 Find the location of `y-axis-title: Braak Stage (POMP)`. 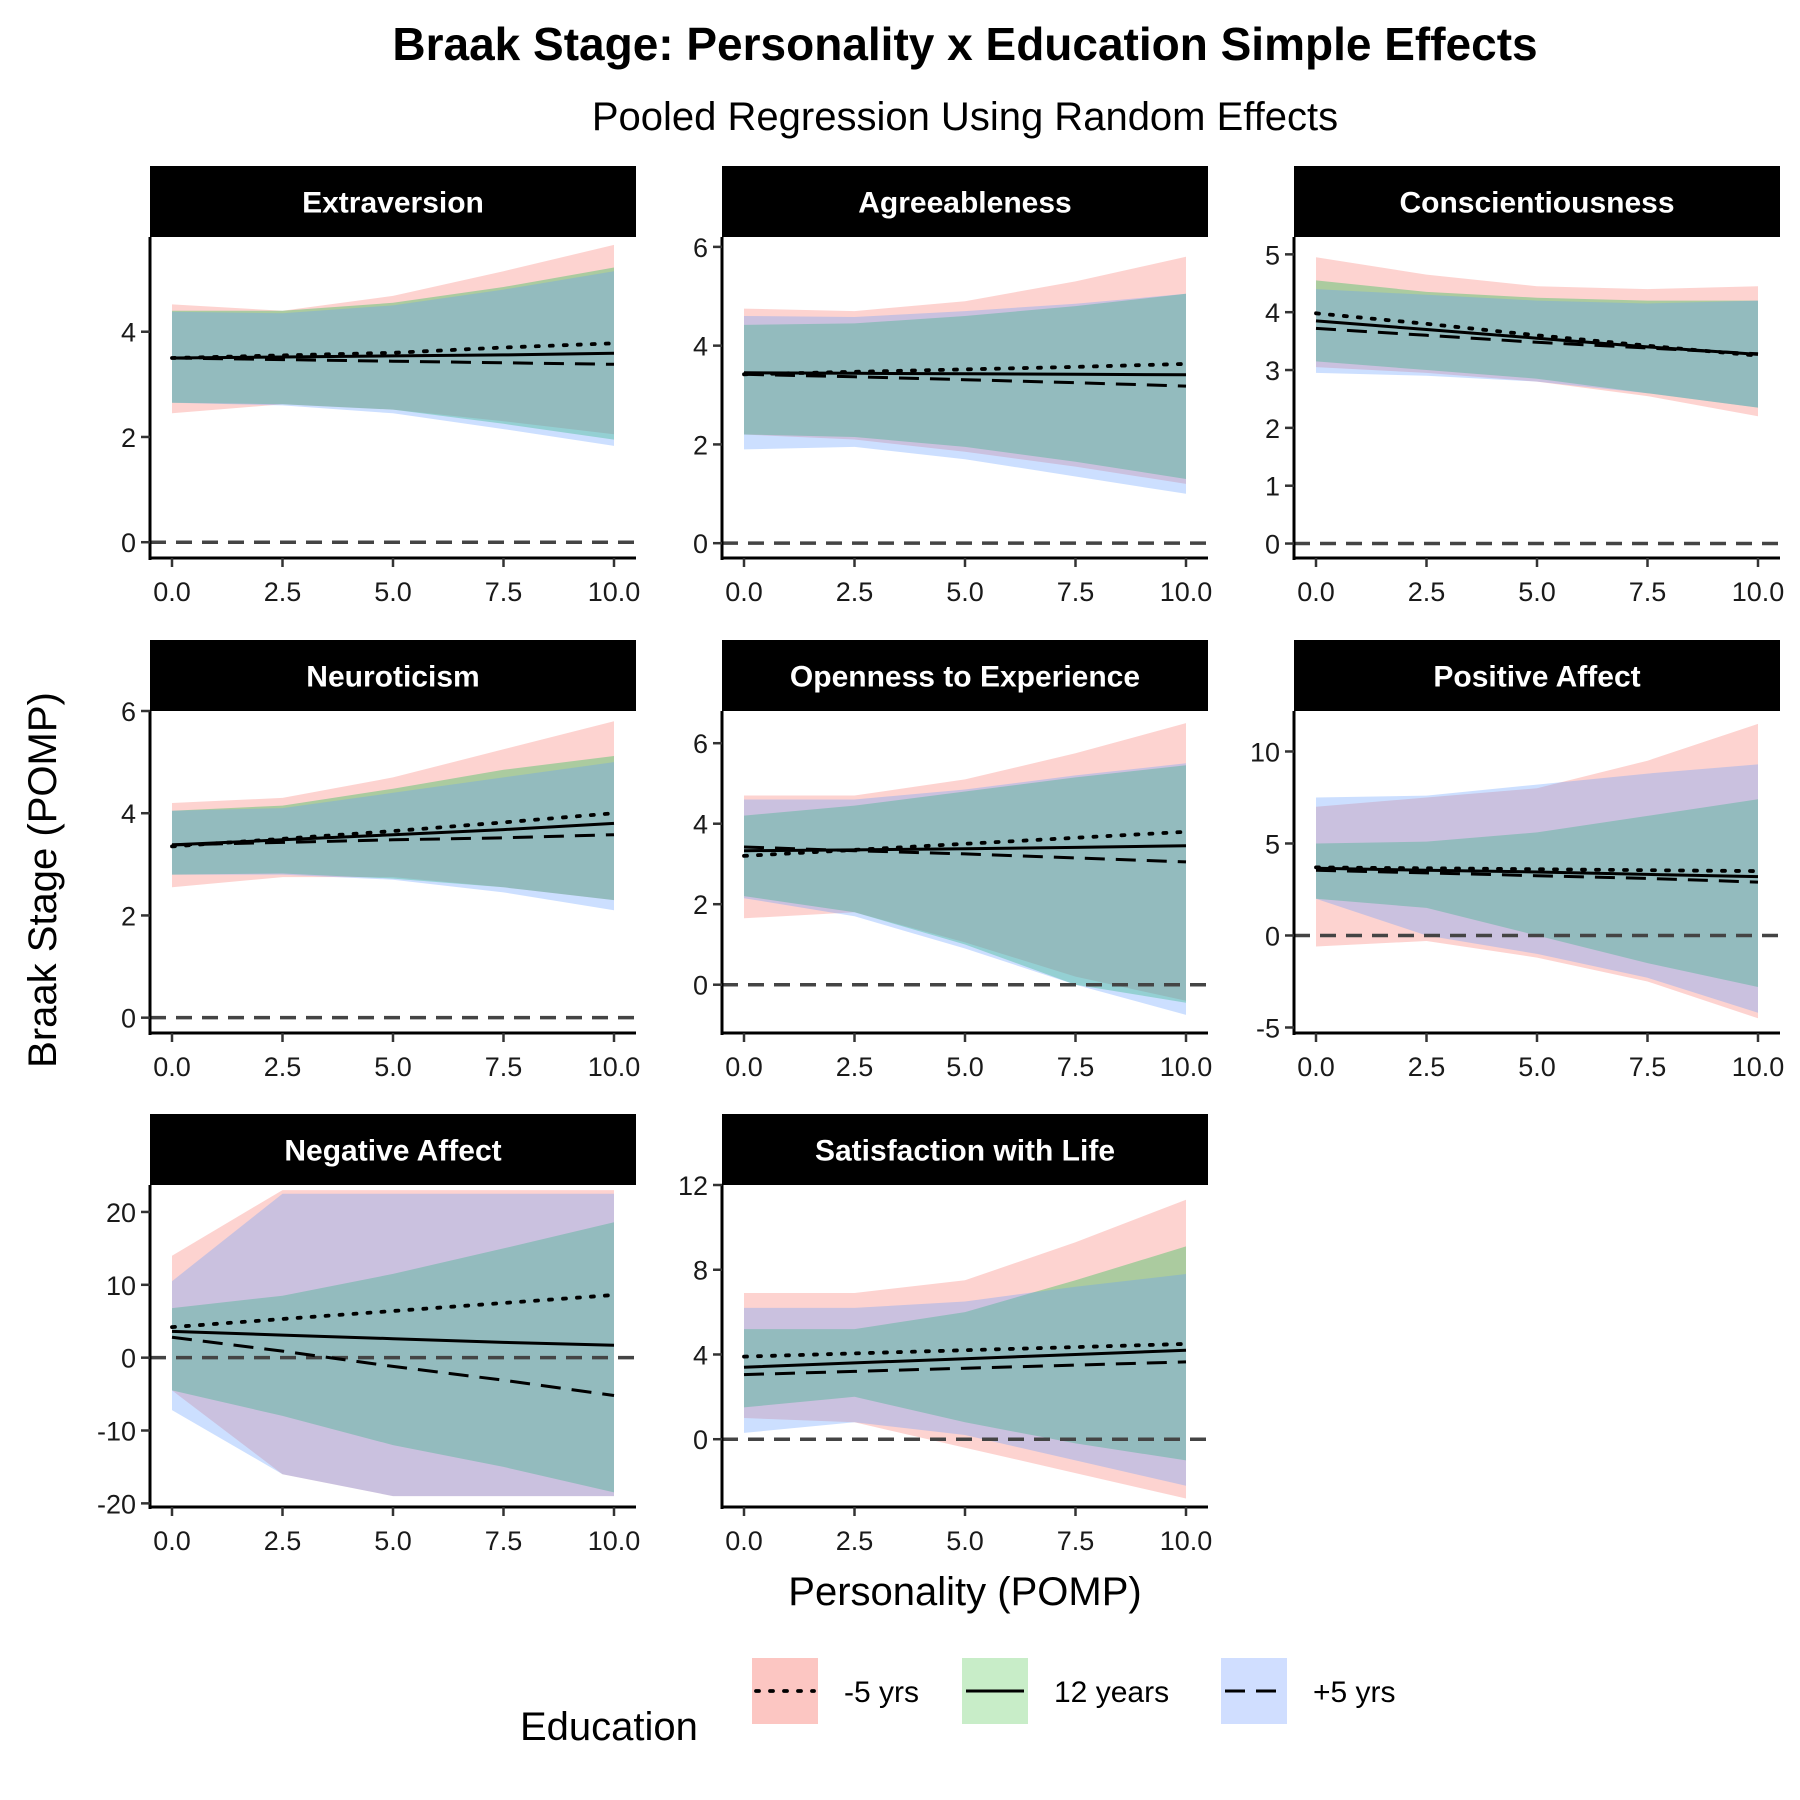

y-axis-title: Braak Stage (POMP) is located at coordinates (43, 880).